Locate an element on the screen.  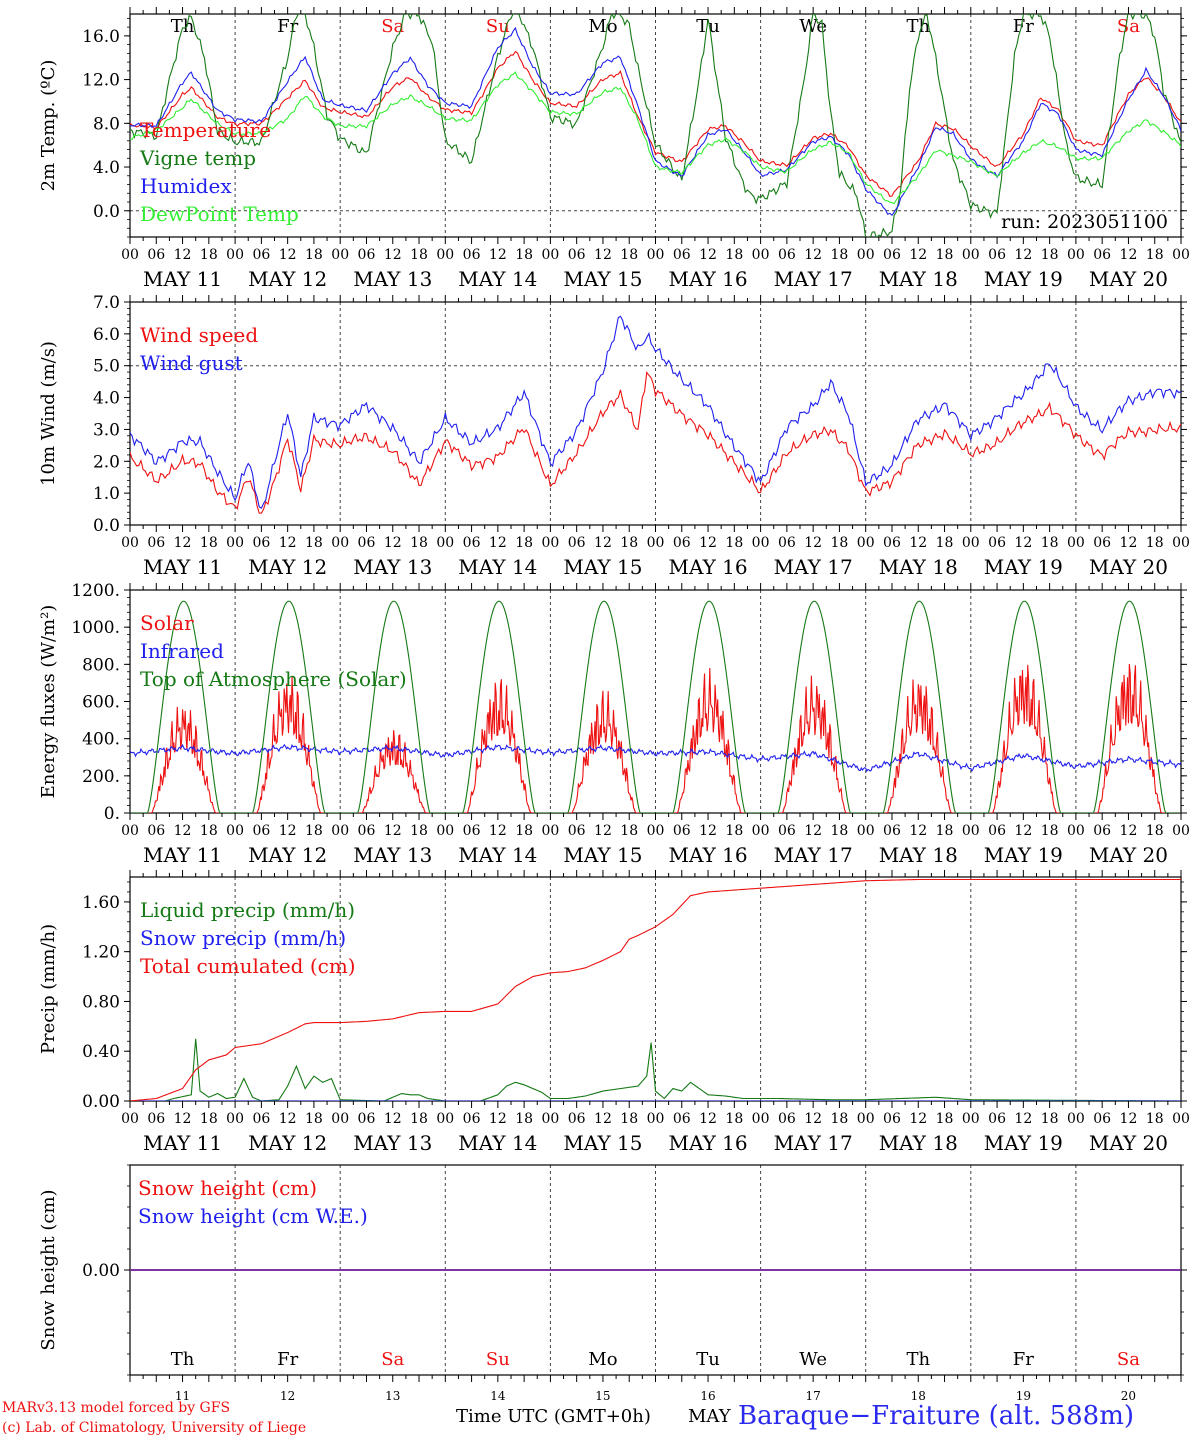
legend-entry: Top of Atmosphere (Solar) is located at coordinates (273, 679).